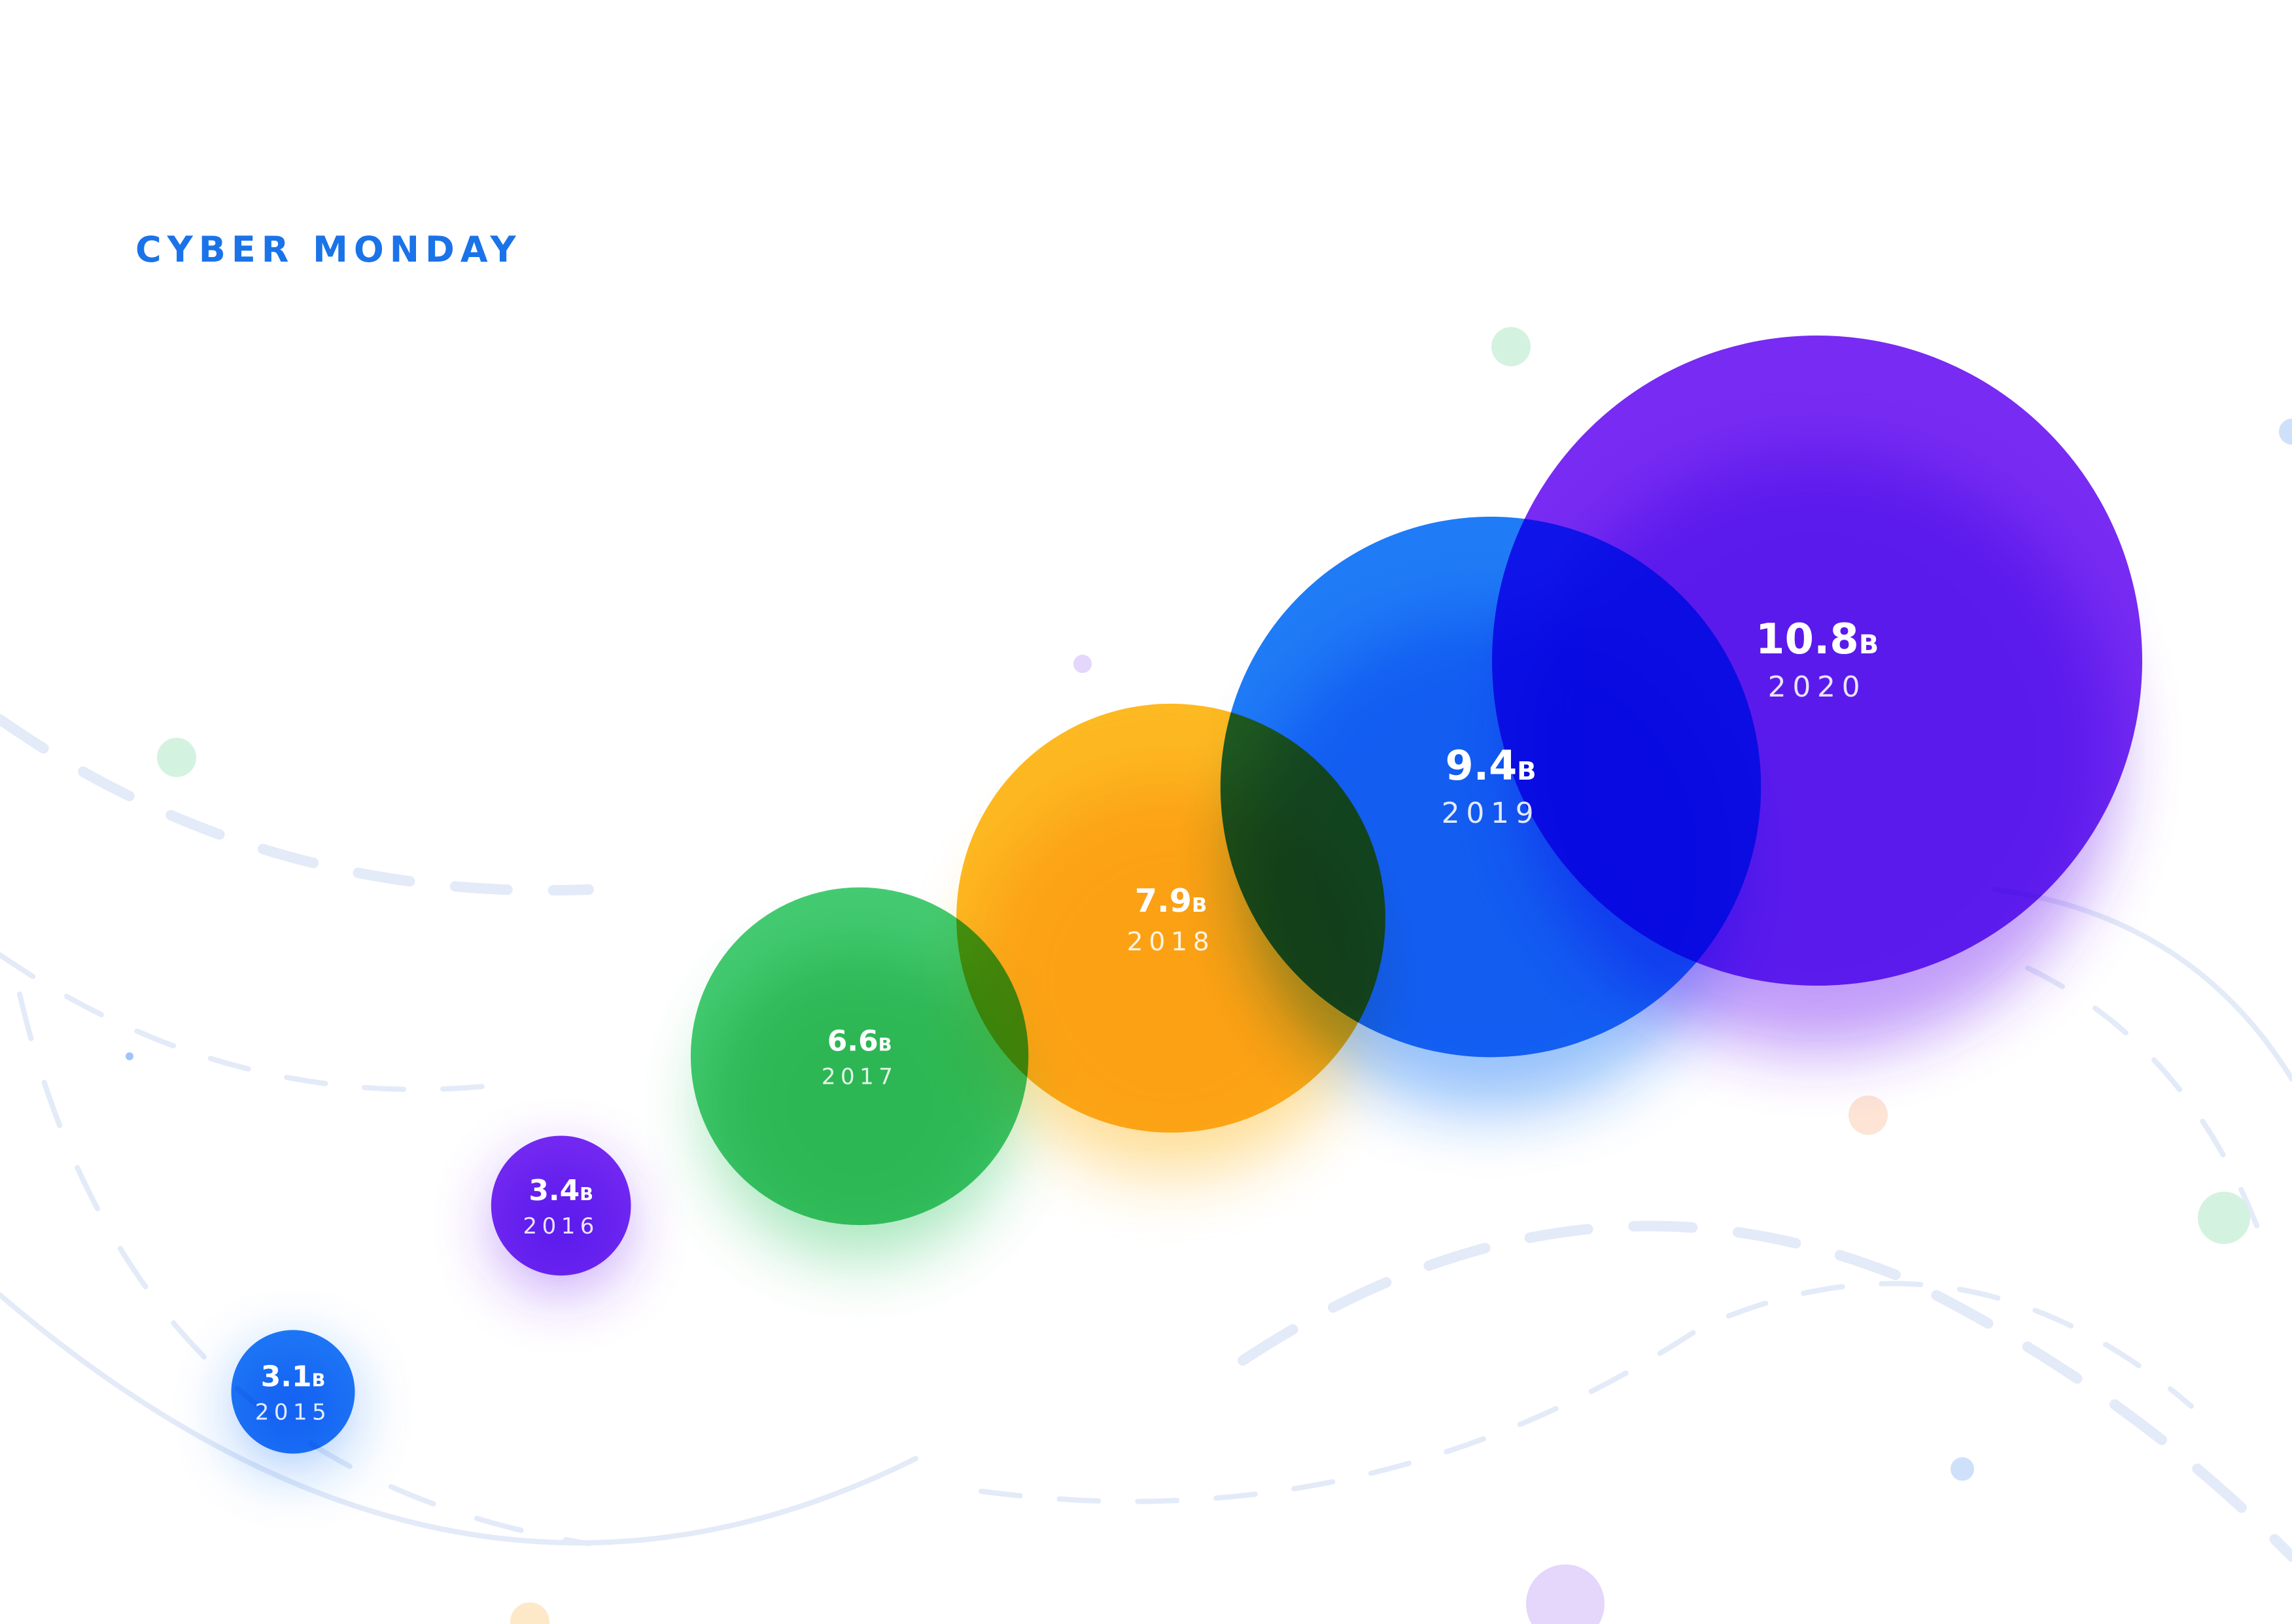 The width and height of the screenshot is (2292, 1624). What do you see at coordinates (293, 1413) in the screenshot?
I see `year-label-2015: 2015` at bounding box center [293, 1413].